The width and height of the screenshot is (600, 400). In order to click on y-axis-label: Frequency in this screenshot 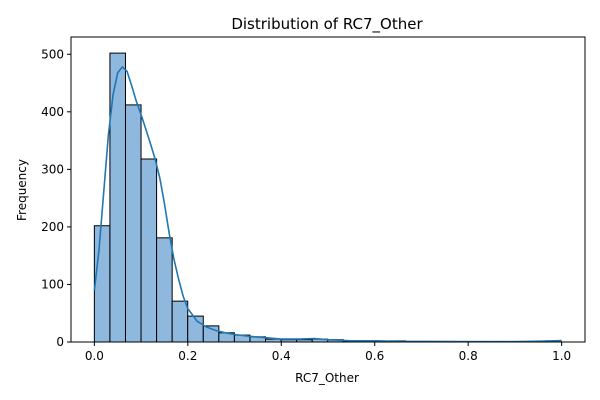, I will do `click(22, 190)`.